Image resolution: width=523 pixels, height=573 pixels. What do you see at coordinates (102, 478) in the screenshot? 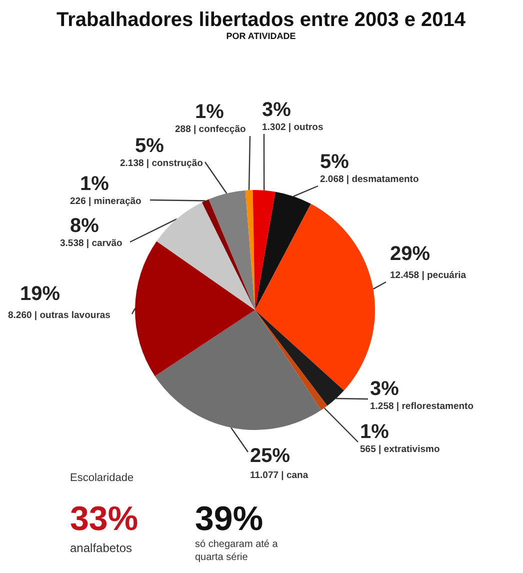
I see `text: Escolaridade` at bounding box center [102, 478].